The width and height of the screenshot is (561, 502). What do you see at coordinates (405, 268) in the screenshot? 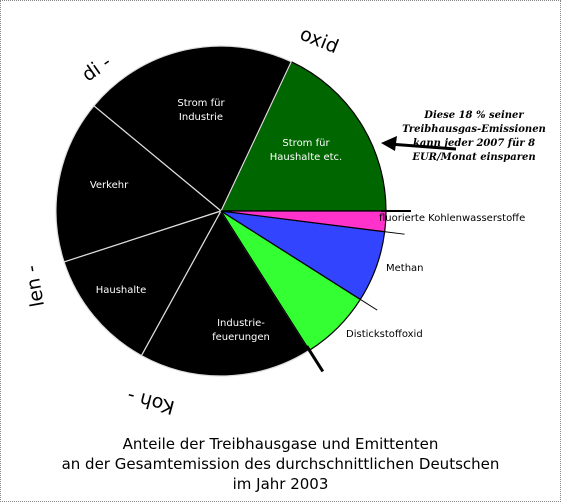
I see `slice-label: Methan` at bounding box center [405, 268].